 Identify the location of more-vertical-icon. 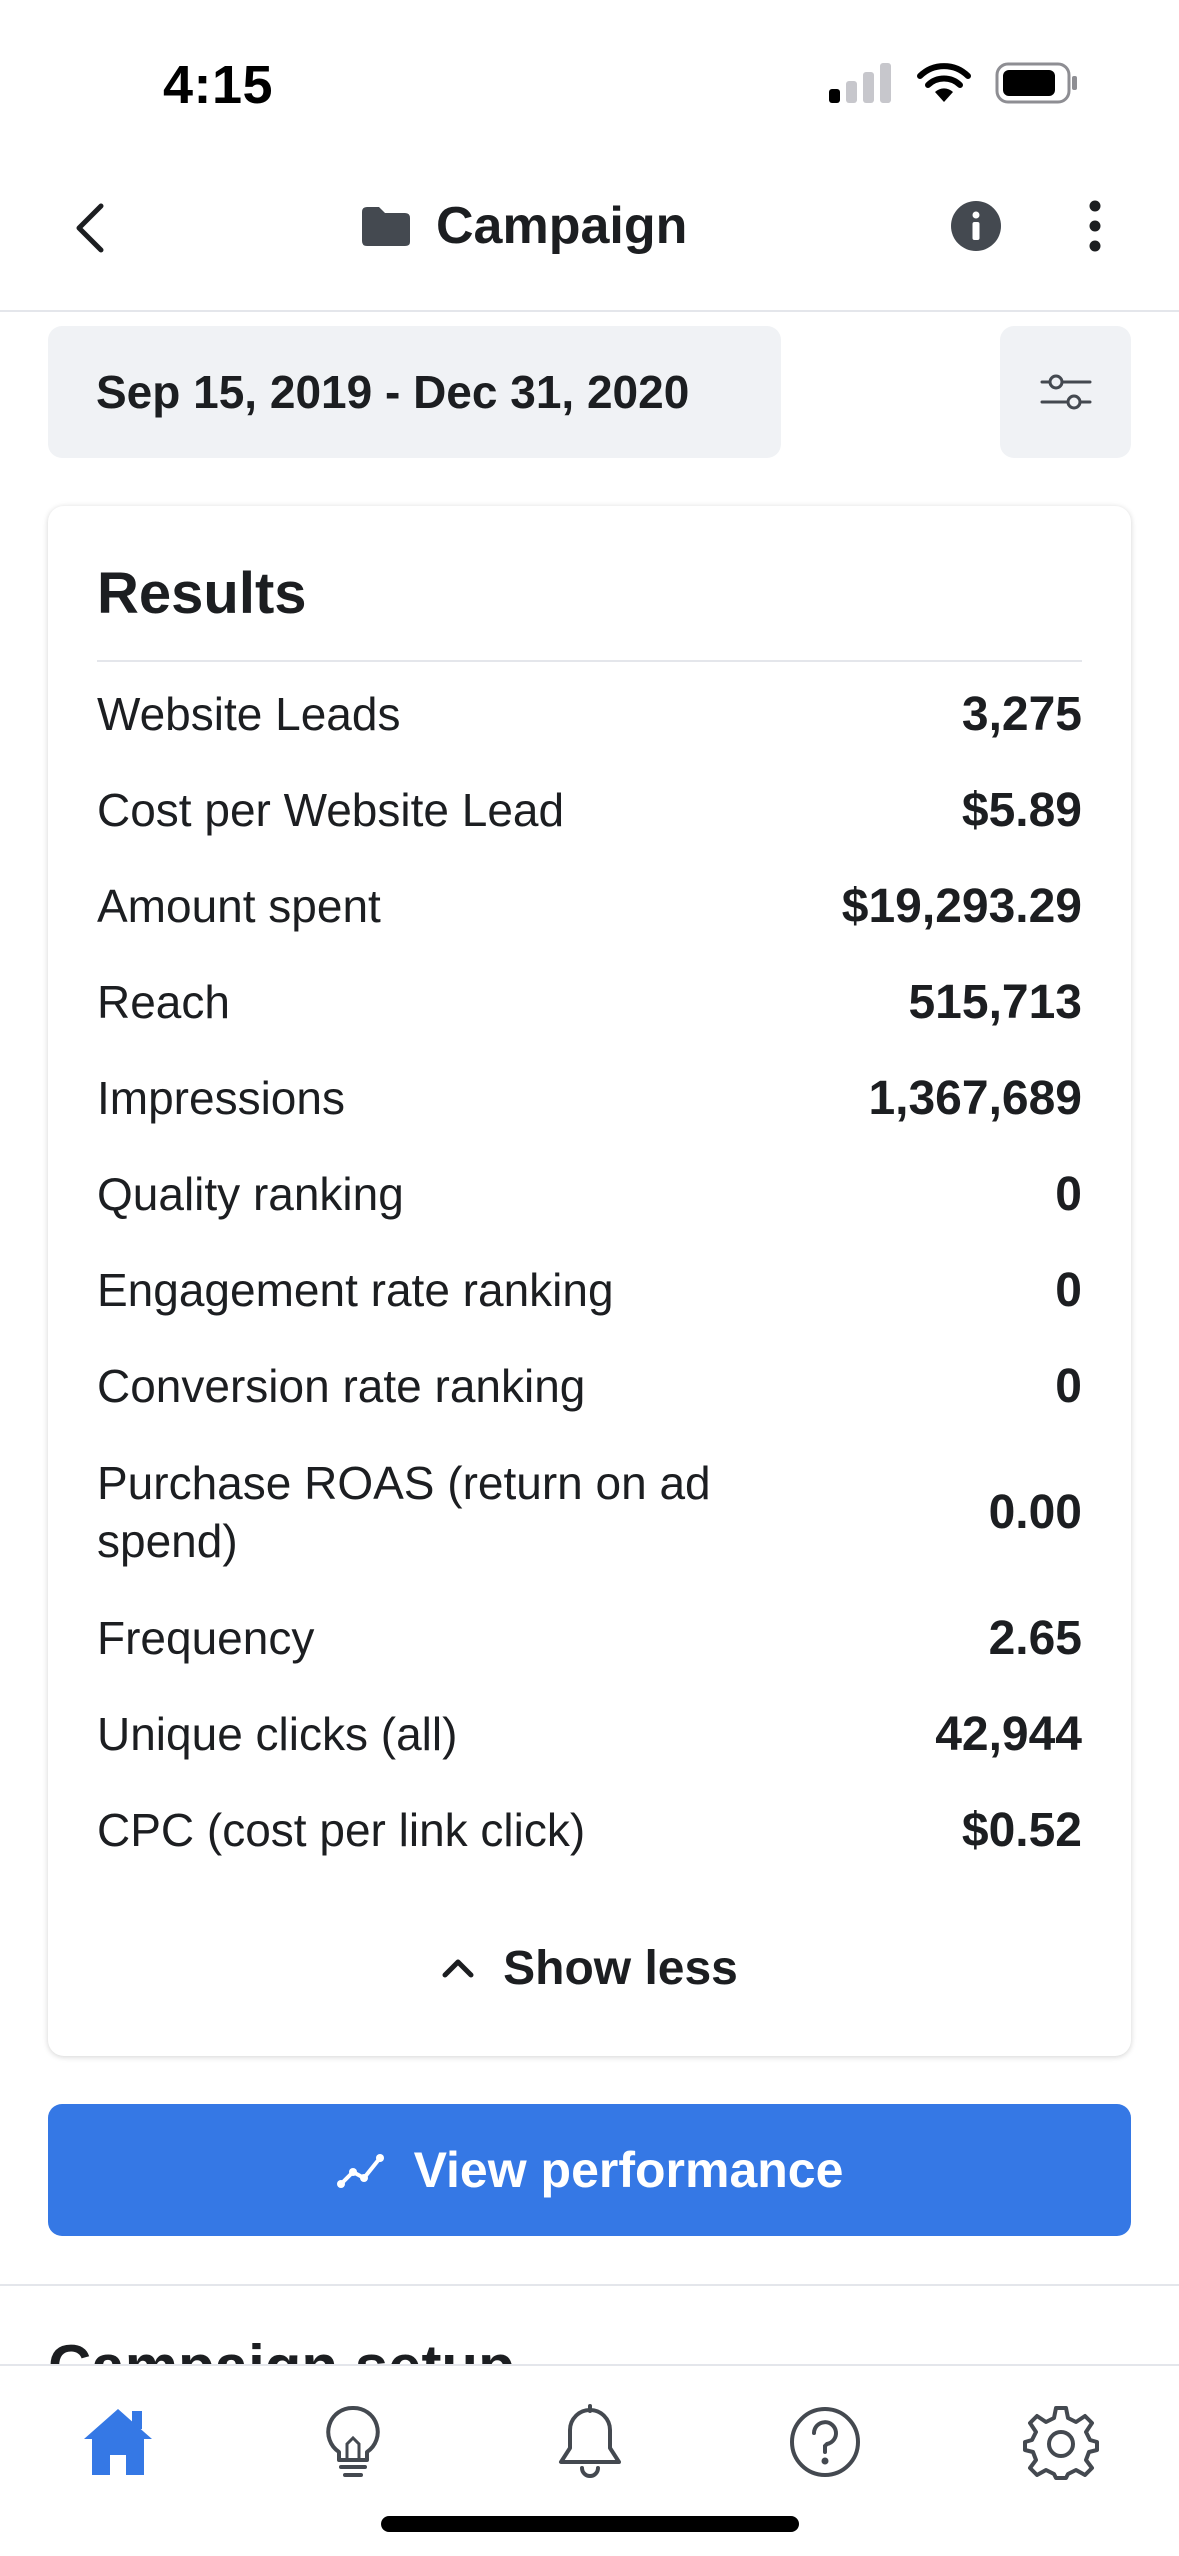
(1095, 226).